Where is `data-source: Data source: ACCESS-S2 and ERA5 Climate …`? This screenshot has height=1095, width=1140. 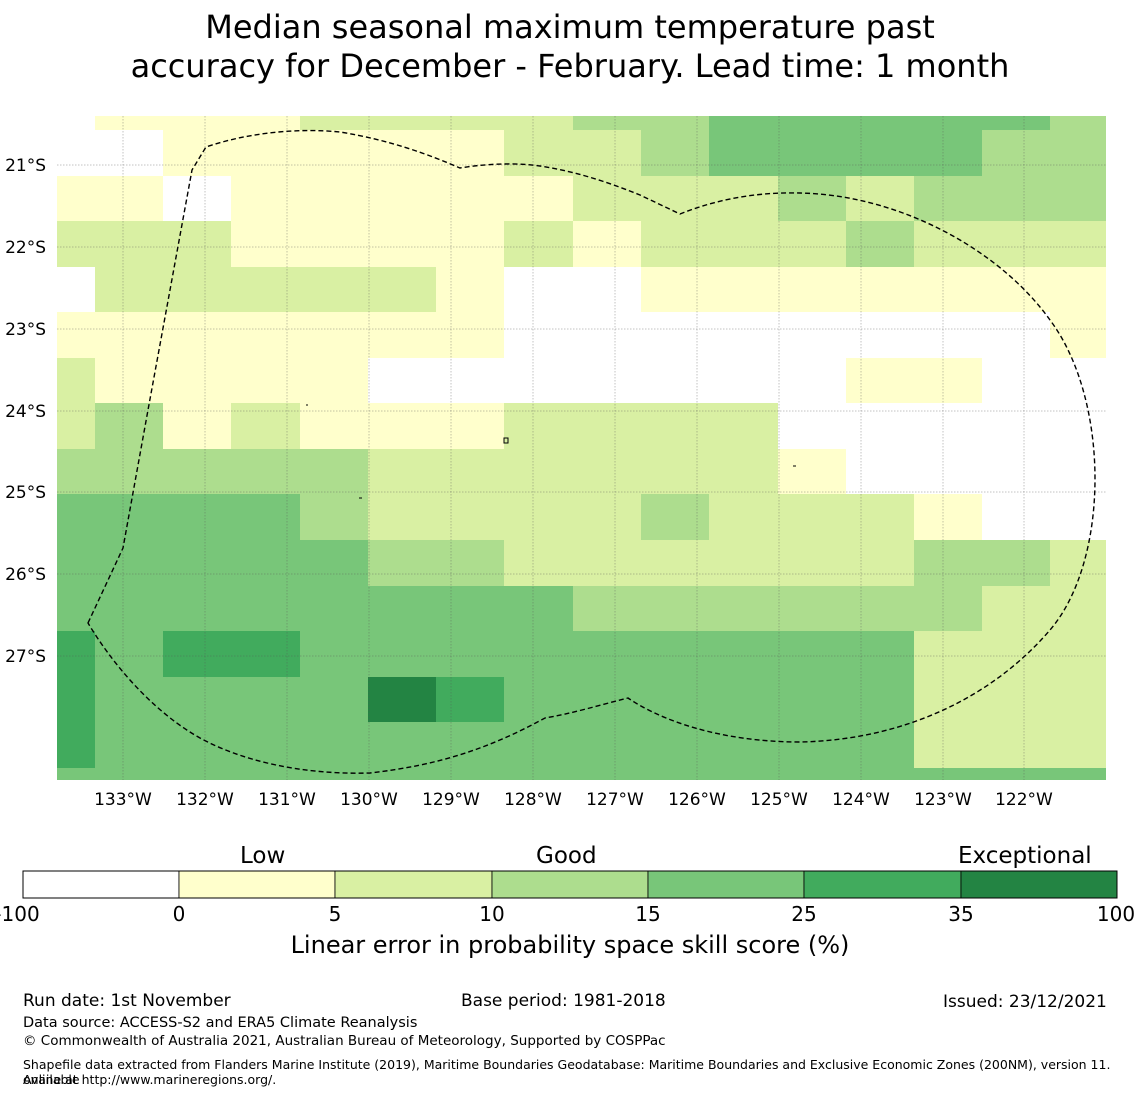 data-source: Data source: ACCESS-S2 and ERA5 Climate … is located at coordinates (220, 1023).